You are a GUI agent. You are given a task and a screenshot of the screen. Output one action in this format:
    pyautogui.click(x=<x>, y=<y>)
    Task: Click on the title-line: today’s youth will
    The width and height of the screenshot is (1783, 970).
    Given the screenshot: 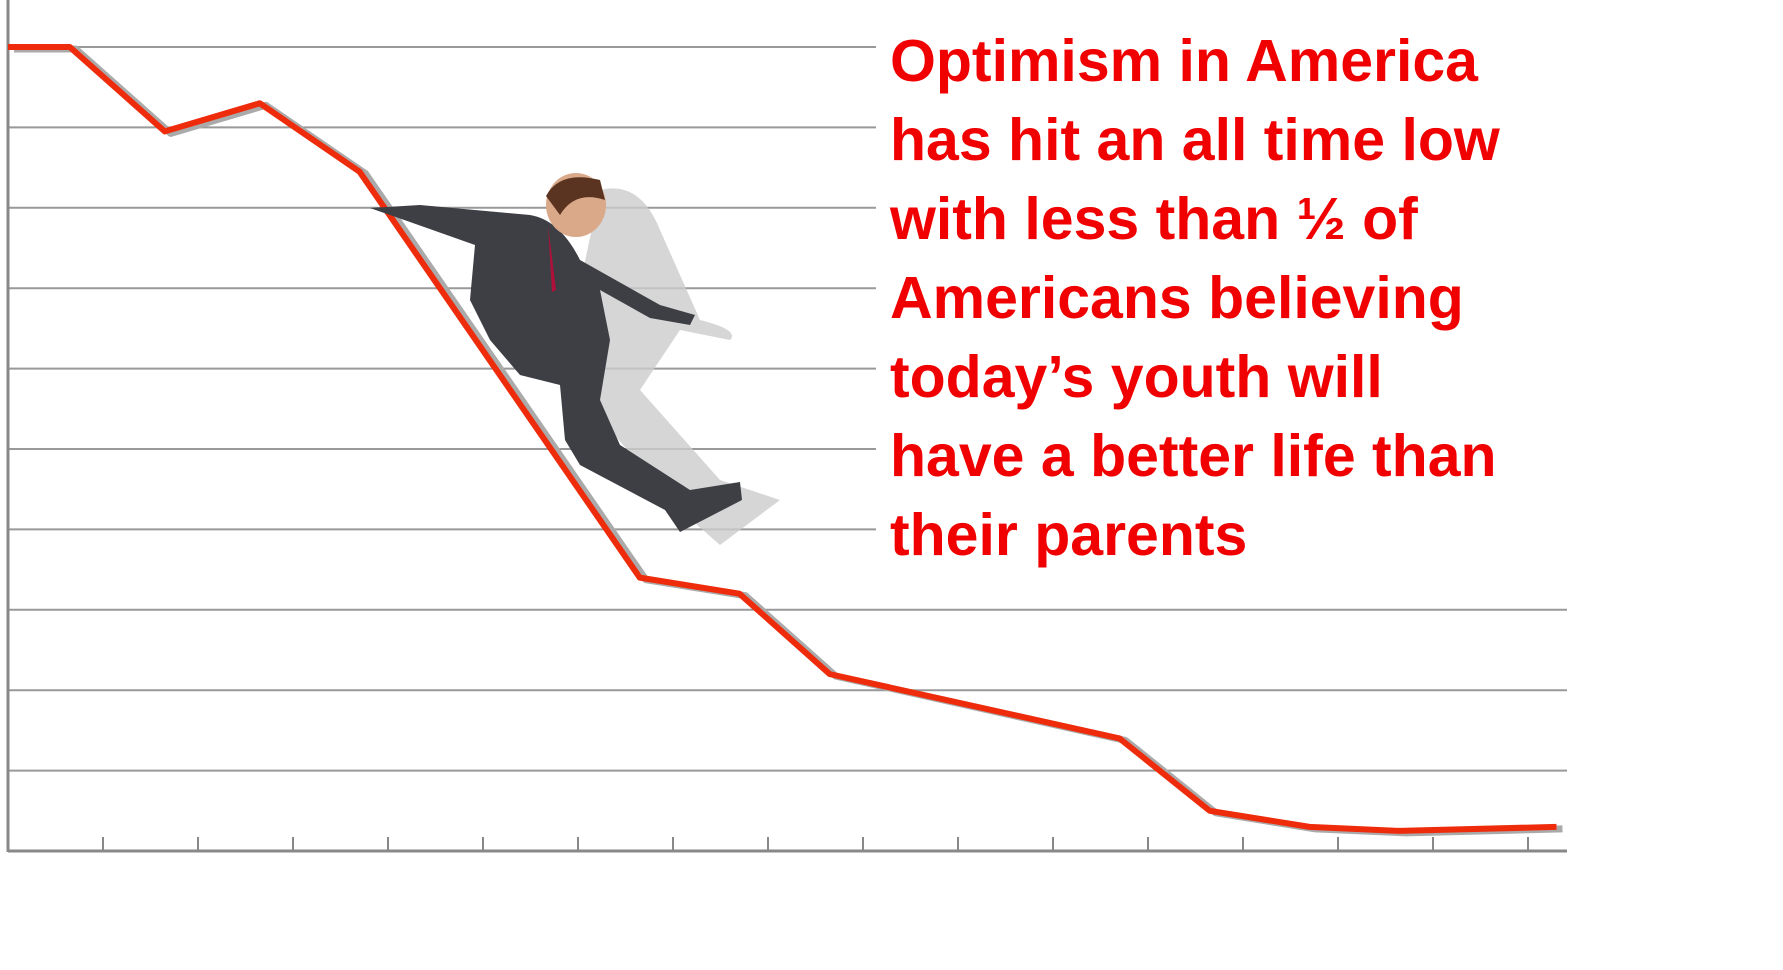 What is the action you would take?
    pyautogui.click(x=1136, y=377)
    